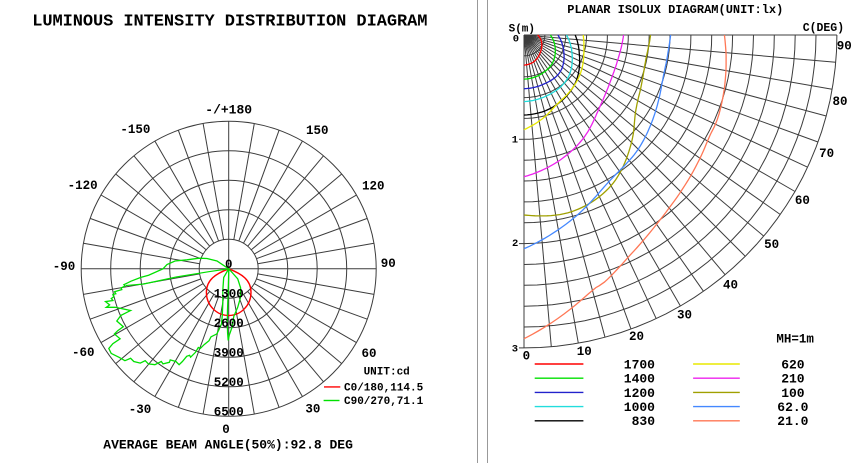 The height and width of the screenshot is (463, 861). I want to click on svg-text: 1, so click(515, 141).